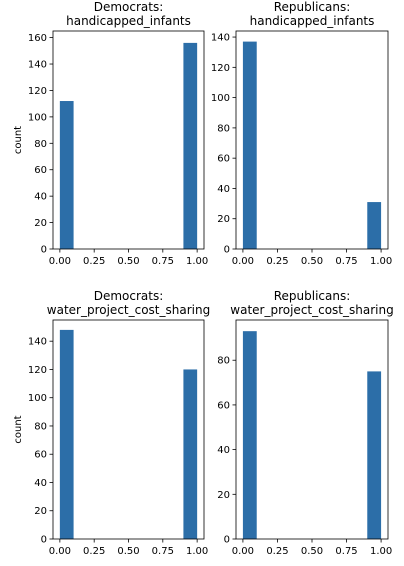  What do you see at coordinates (37, 38) in the screenshot?
I see `y-tick-label: 160` at bounding box center [37, 38].